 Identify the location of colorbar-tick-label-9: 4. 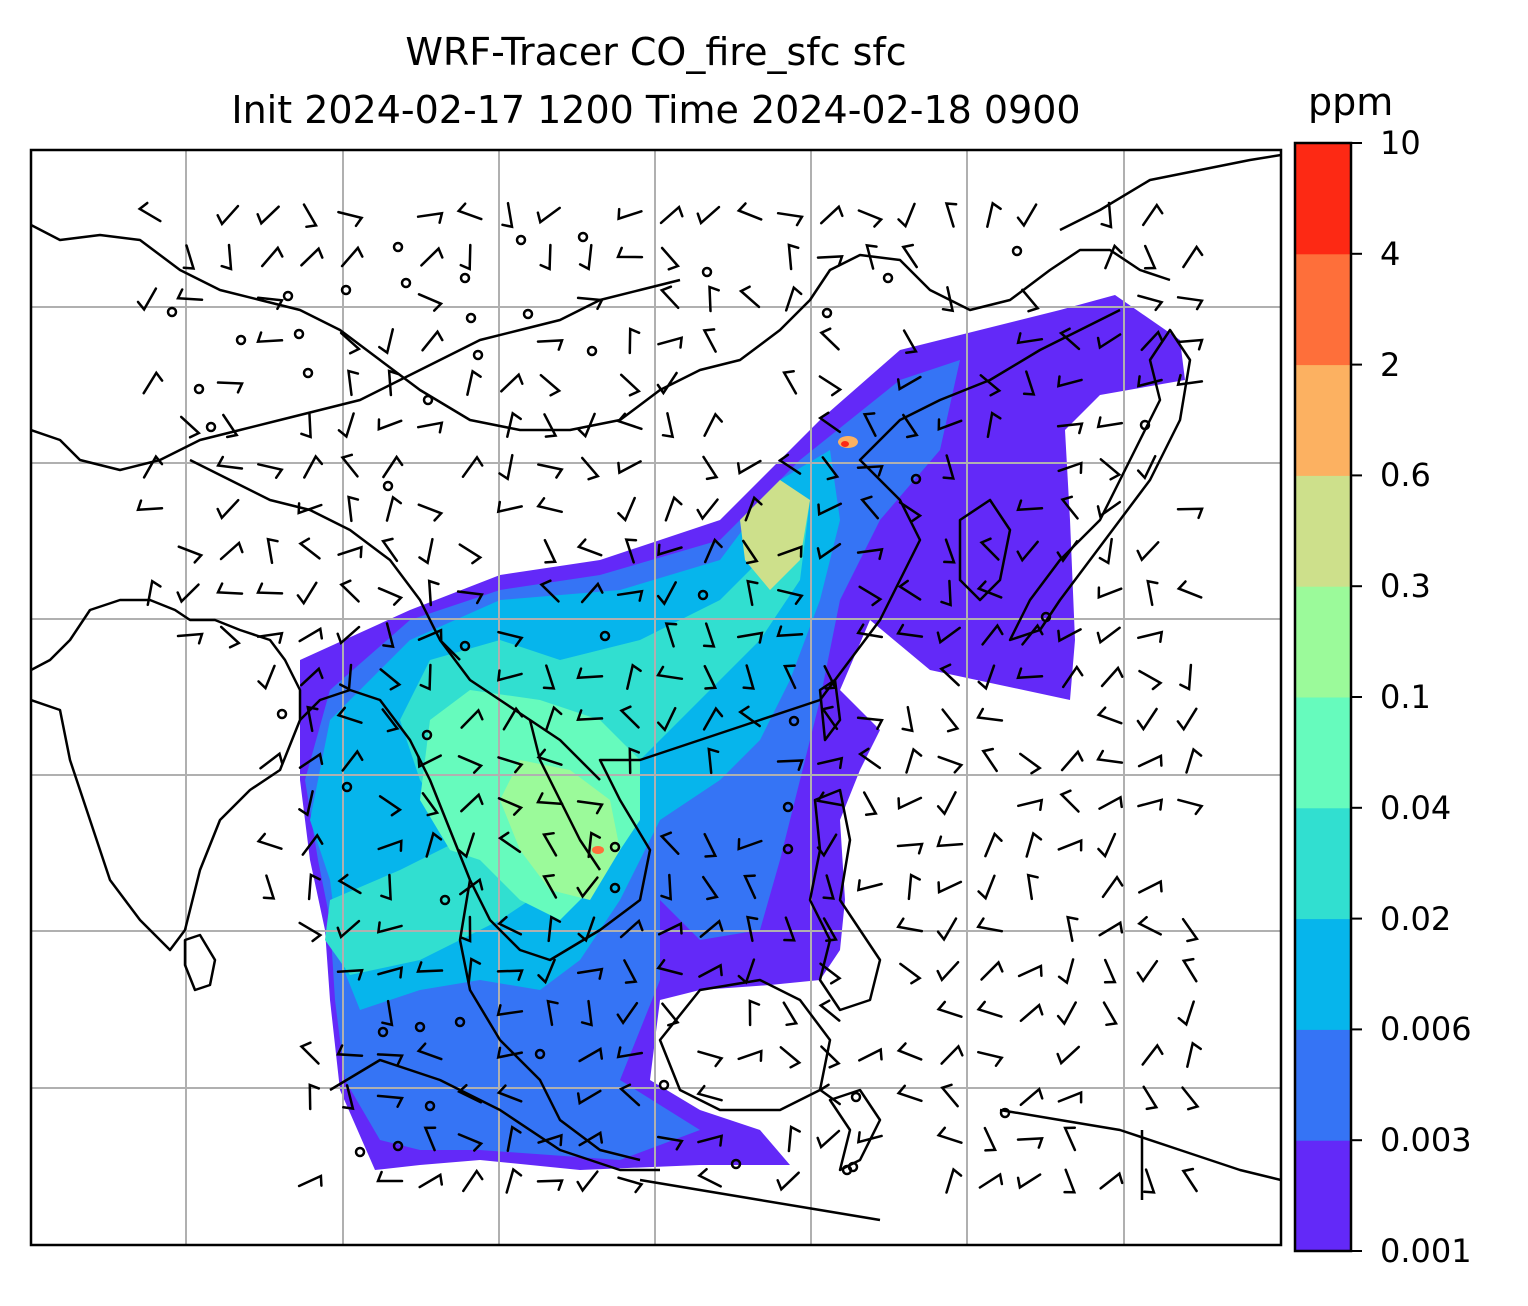
(1390, 253).